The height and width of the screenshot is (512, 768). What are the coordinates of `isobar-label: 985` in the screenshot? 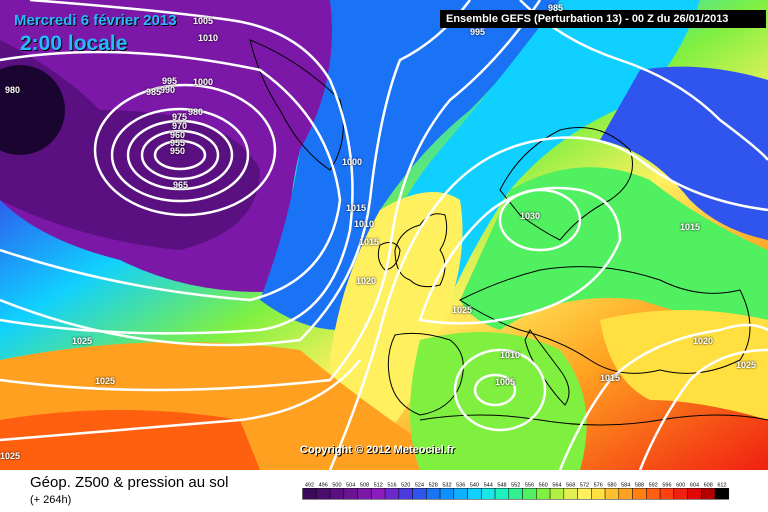 It's located at (556, 8).